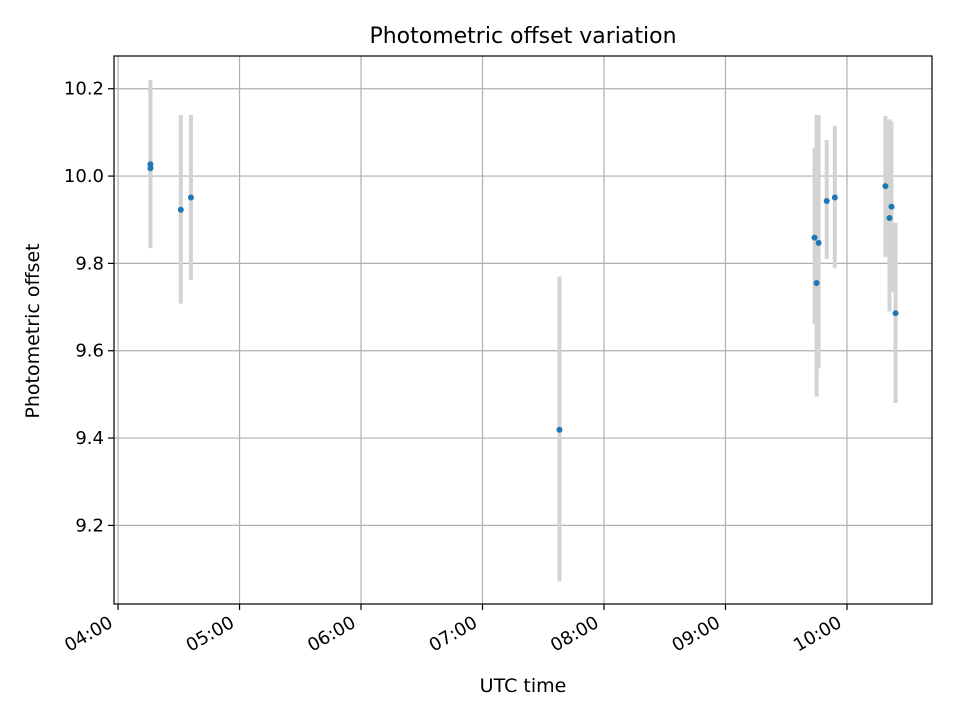  Describe the element at coordinates (522, 36) in the screenshot. I see `chart-title: Photometric offset variation` at that location.